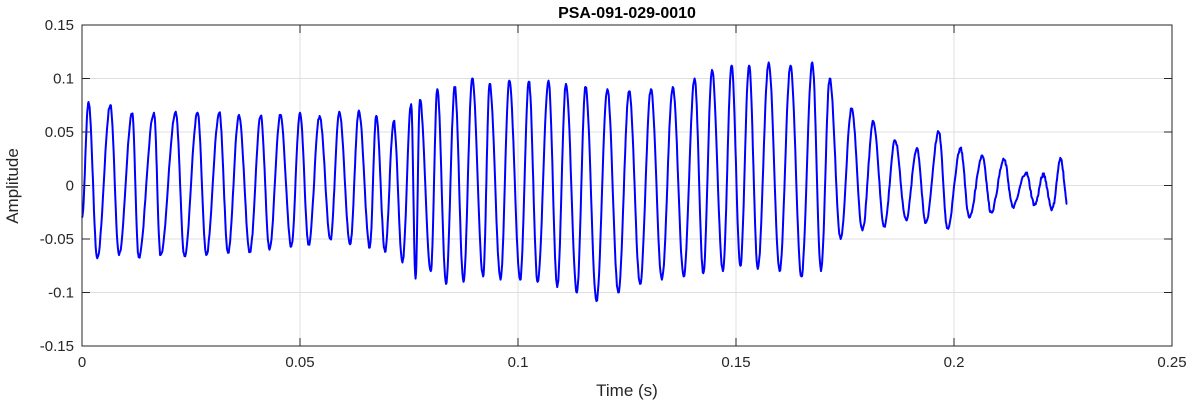  What do you see at coordinates (735, 362) in the screenshot?
I see `x-tick-label: 0.15` at bounding box center [735, 362].